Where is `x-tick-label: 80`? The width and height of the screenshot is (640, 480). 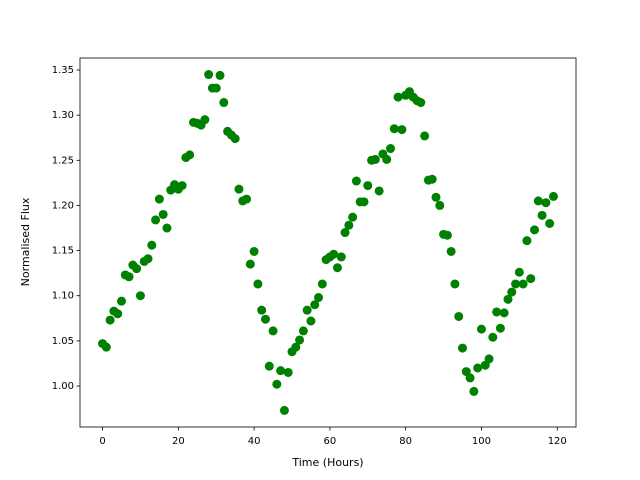 x-tick-label: 80 is located at coordinates (405, 441).